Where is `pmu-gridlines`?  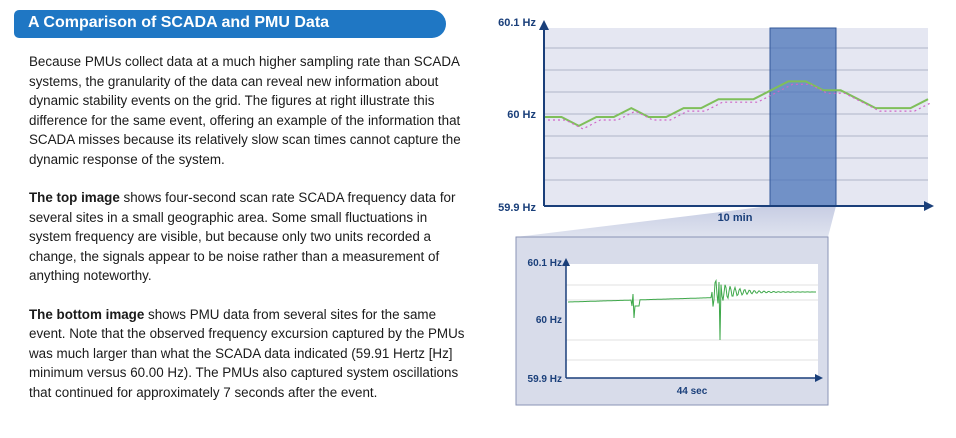
pmu-gridlines is located at coordinates (692, 322).